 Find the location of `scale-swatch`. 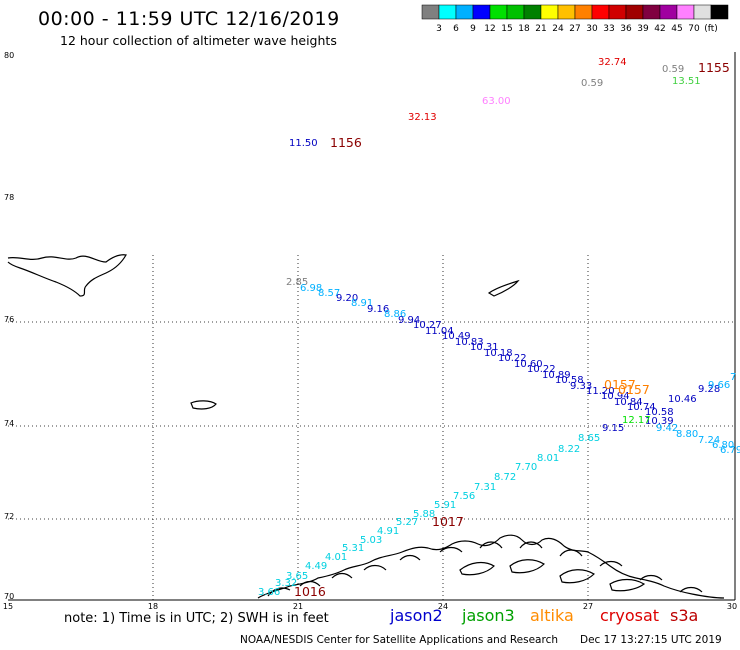

scale-swatch is located at coordinates (719, 12).